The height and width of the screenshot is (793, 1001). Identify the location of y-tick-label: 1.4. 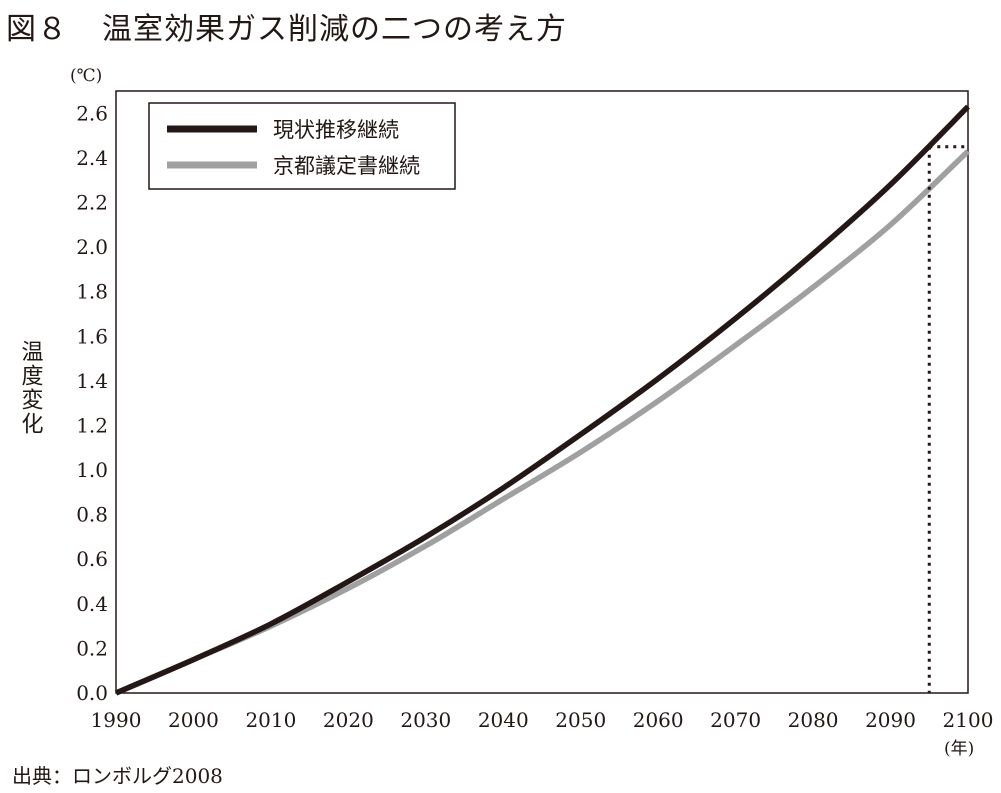
(92, 381).